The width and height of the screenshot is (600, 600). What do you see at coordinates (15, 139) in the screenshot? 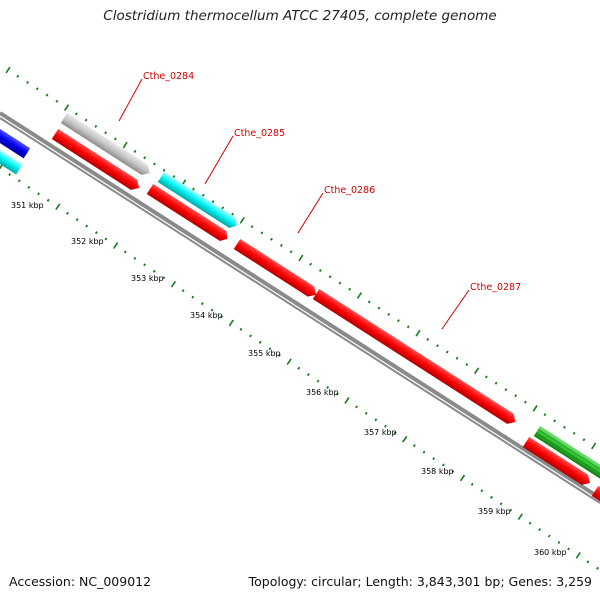
I see `gene-blue-partial` at bounding box center [15, 139].